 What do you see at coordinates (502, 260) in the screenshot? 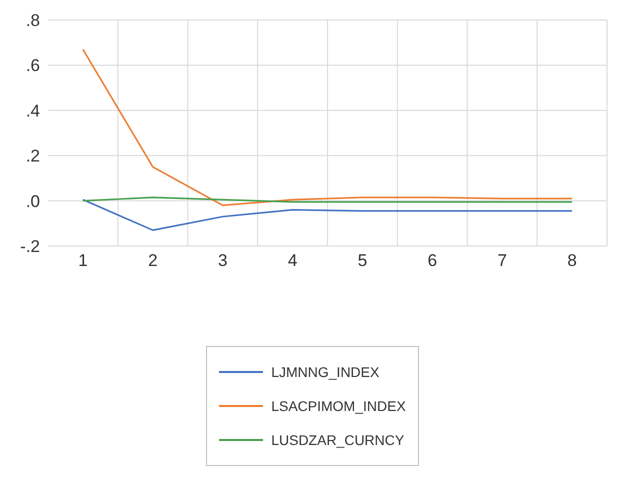
I see `x-tick-label: 7` at bounding box center [502, 260].